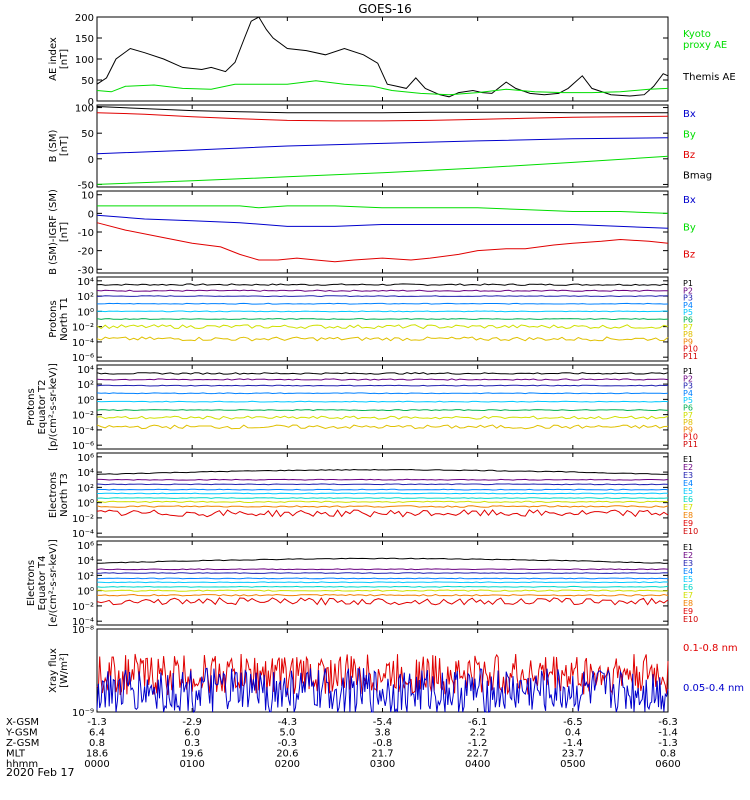 The height and width of the screenshot is (800, 750). What do you see at coordinates (42, 583) in the screenshot?
I see `y-axis-label: Equator T4` at bounding box center [42, 583].